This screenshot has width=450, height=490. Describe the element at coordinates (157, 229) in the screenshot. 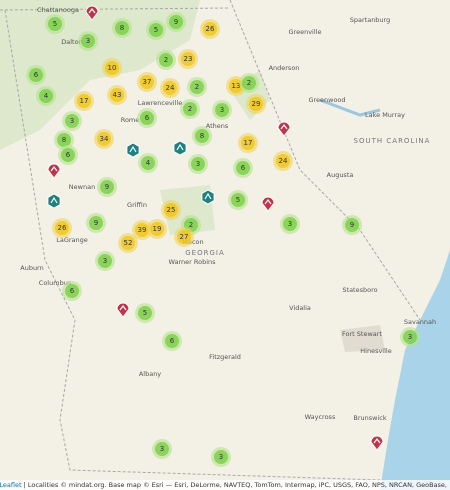

I see `cluster: 19` at that location.